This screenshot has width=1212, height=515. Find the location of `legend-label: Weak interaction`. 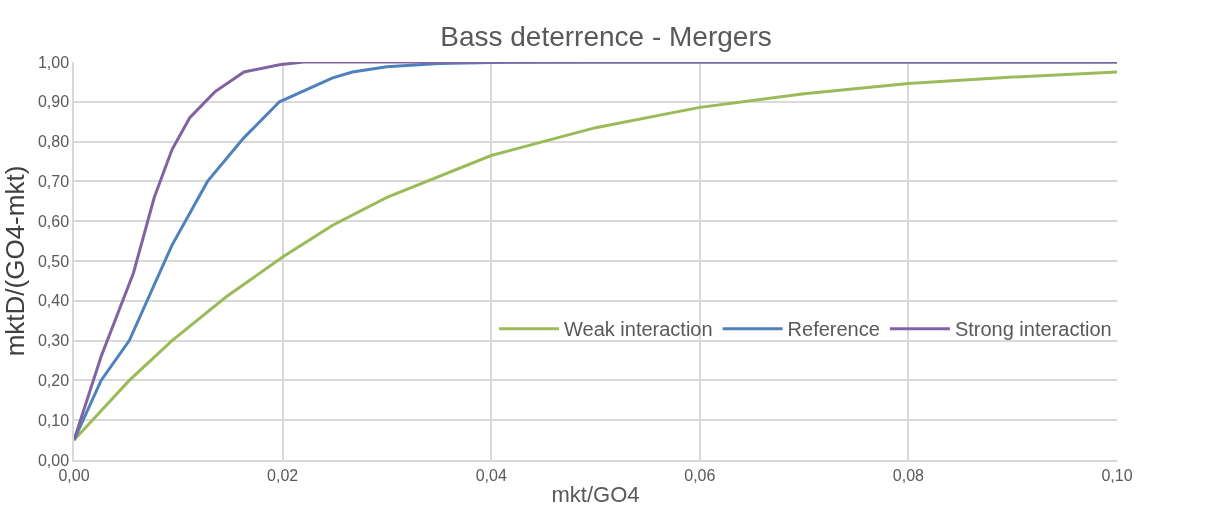

legend-label: Weak interaction is located at coordinates (638, 329).